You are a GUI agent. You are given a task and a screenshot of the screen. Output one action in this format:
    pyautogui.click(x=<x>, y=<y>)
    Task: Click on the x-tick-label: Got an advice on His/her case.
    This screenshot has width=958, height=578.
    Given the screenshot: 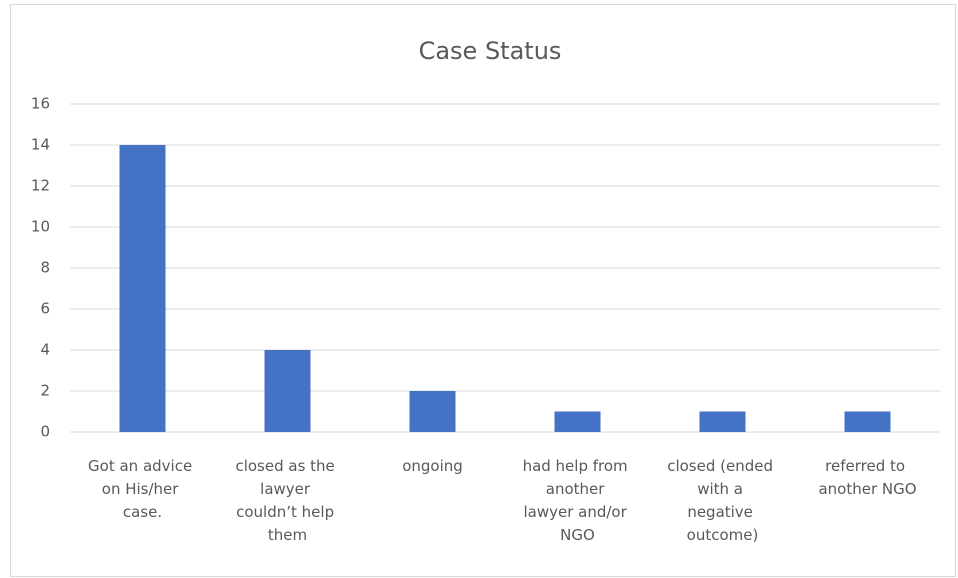 What is the action you would take?
    pyautogui.click(x=142, y=489)
    